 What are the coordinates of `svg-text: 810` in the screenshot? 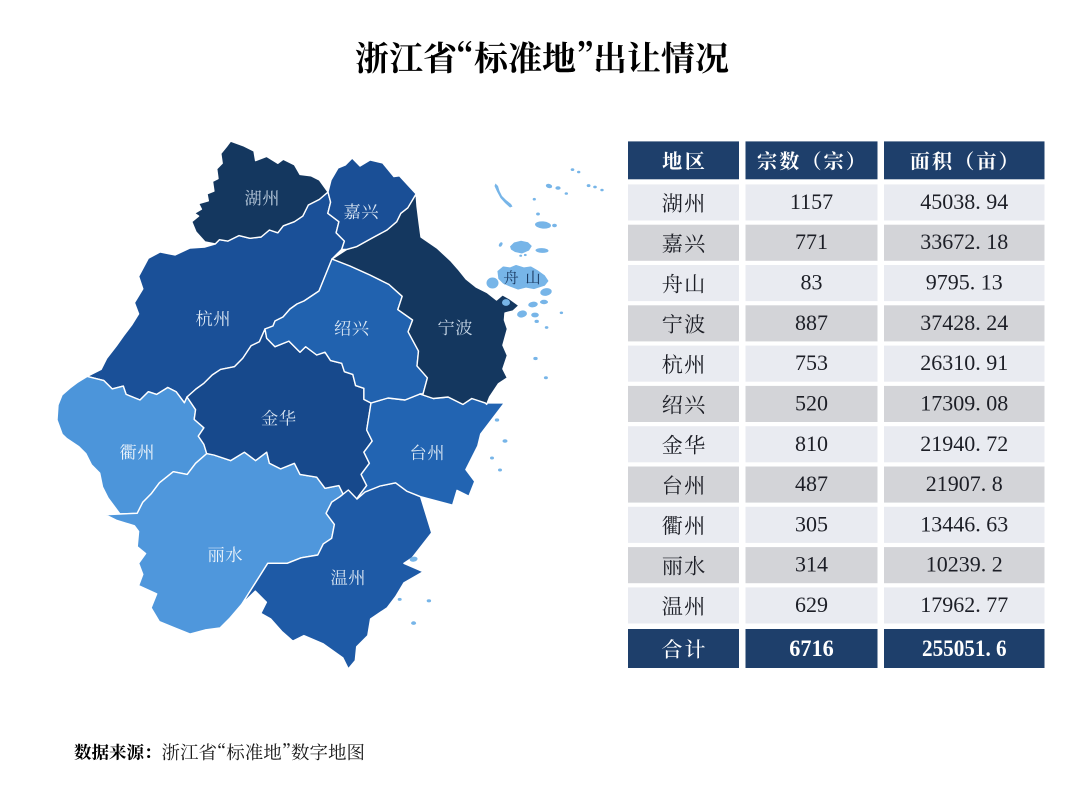 It's located at (811, 443).